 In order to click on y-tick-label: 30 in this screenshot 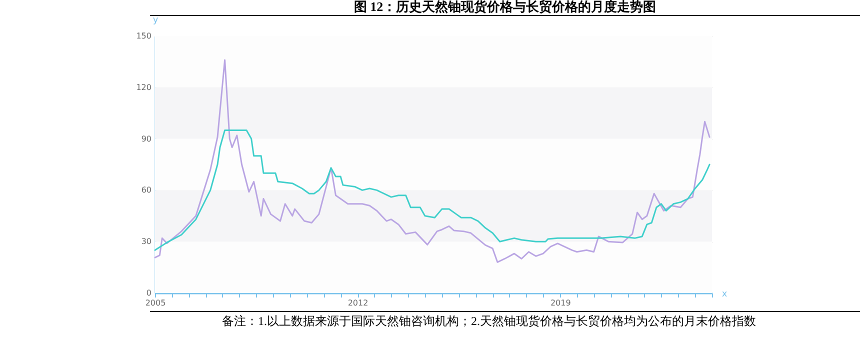, I will do `click(146, 241)`.